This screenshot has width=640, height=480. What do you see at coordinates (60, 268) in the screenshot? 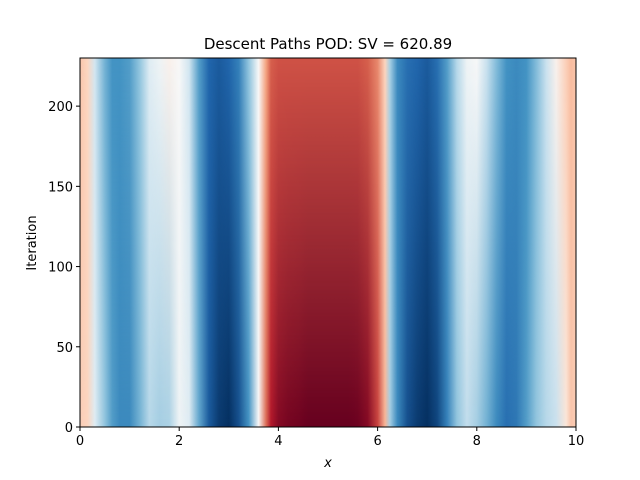
I see `y-tick-label: 100` at bounding box center [60, 268].